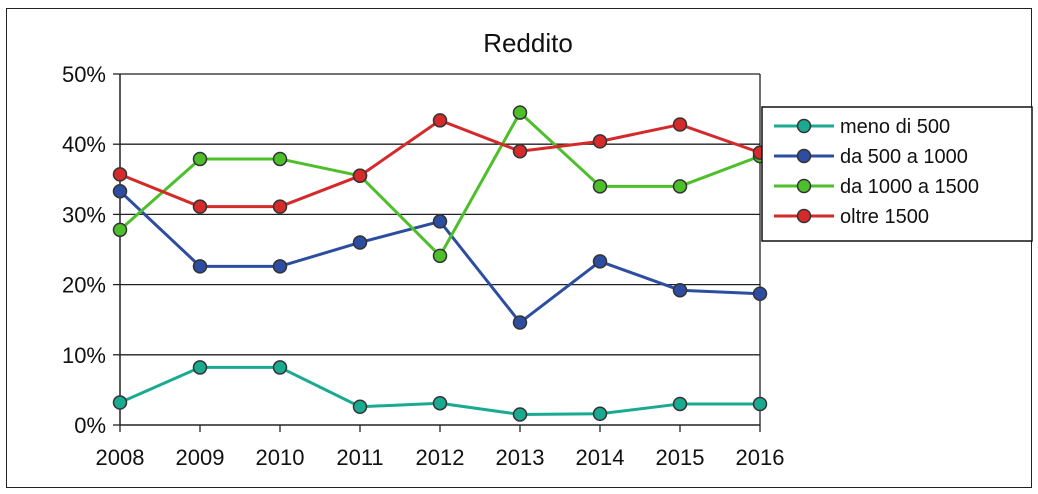 The width and height of the screenshot is (1038, 494). What do you see at coordinates (84, 214) in the screenshot?
I see `y-tick-label: 30%` at bounding box center [84, 214].